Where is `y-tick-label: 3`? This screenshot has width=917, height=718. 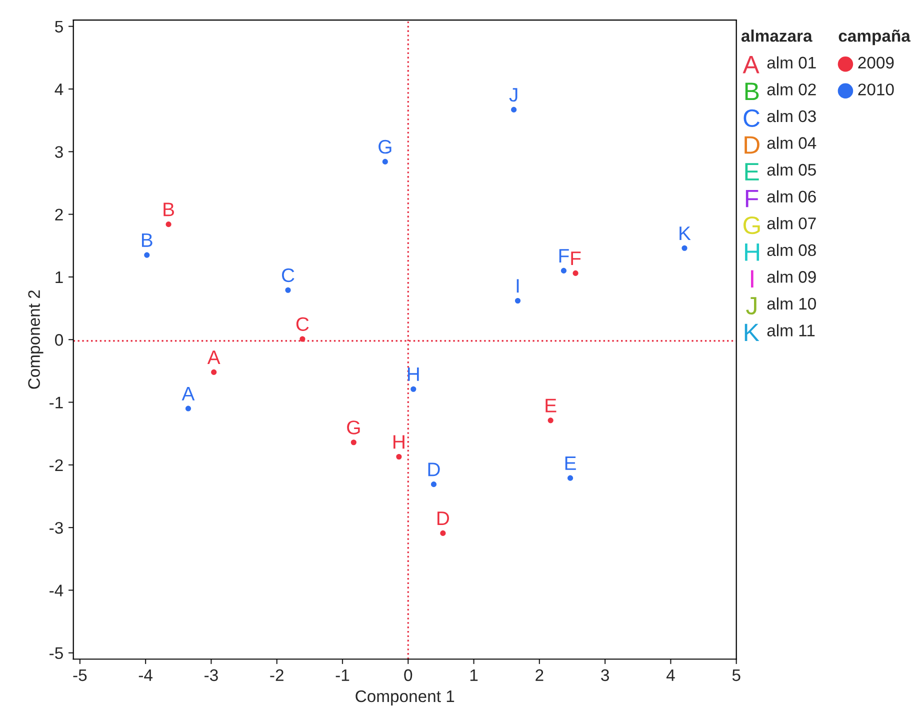 y-tick-label: 3 is located at coordinates (59, 152).